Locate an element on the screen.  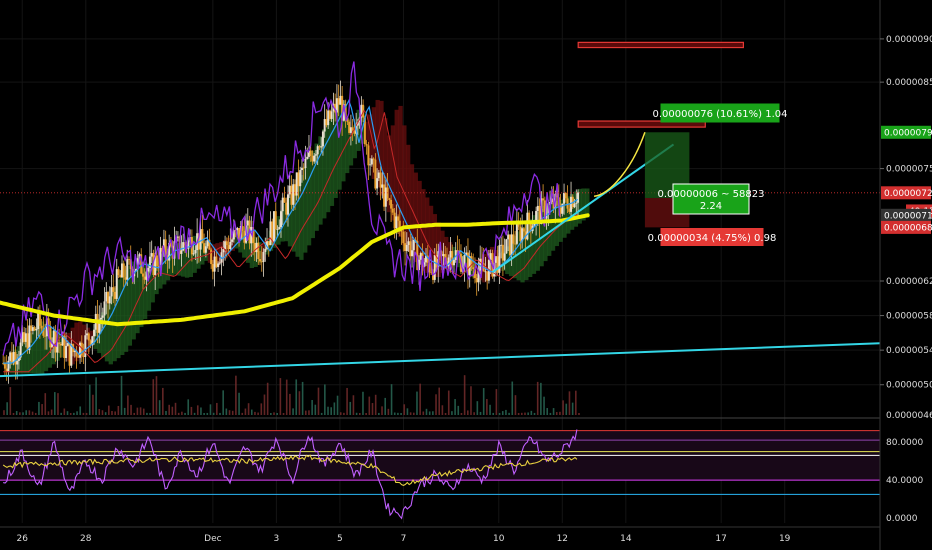
stop-label-bg is located at coordinates (712, 237).